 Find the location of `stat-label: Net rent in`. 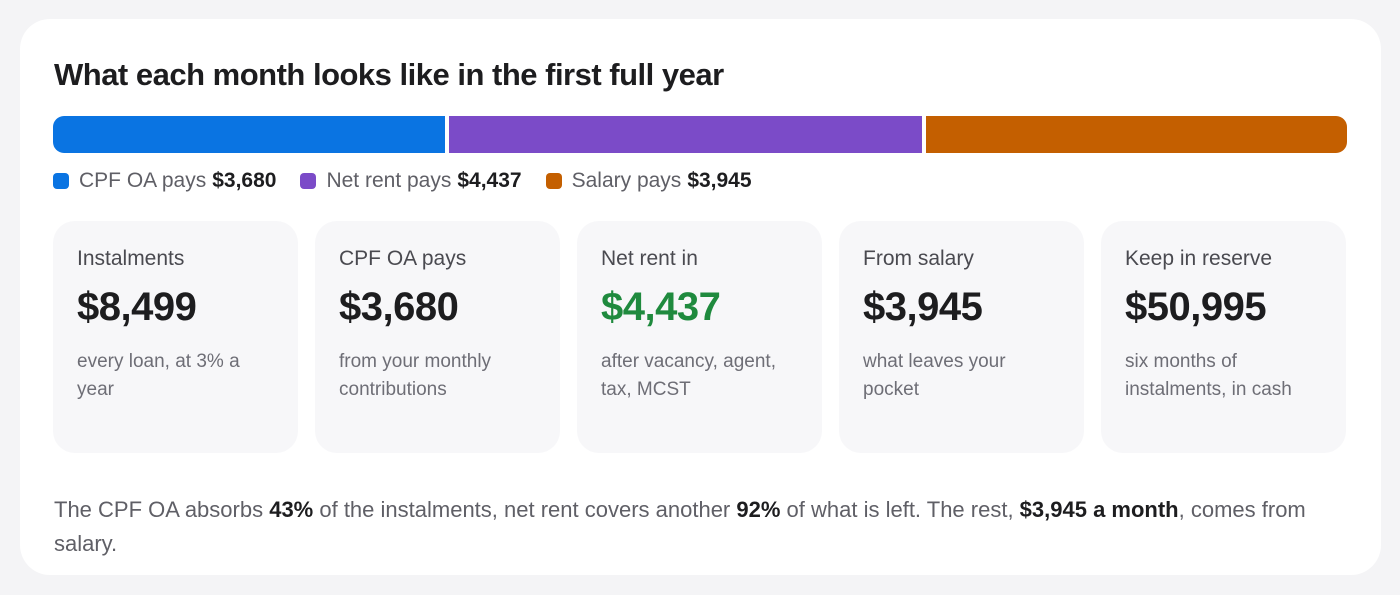

stat-label: Net rent in is located at coordinates (649, 258).